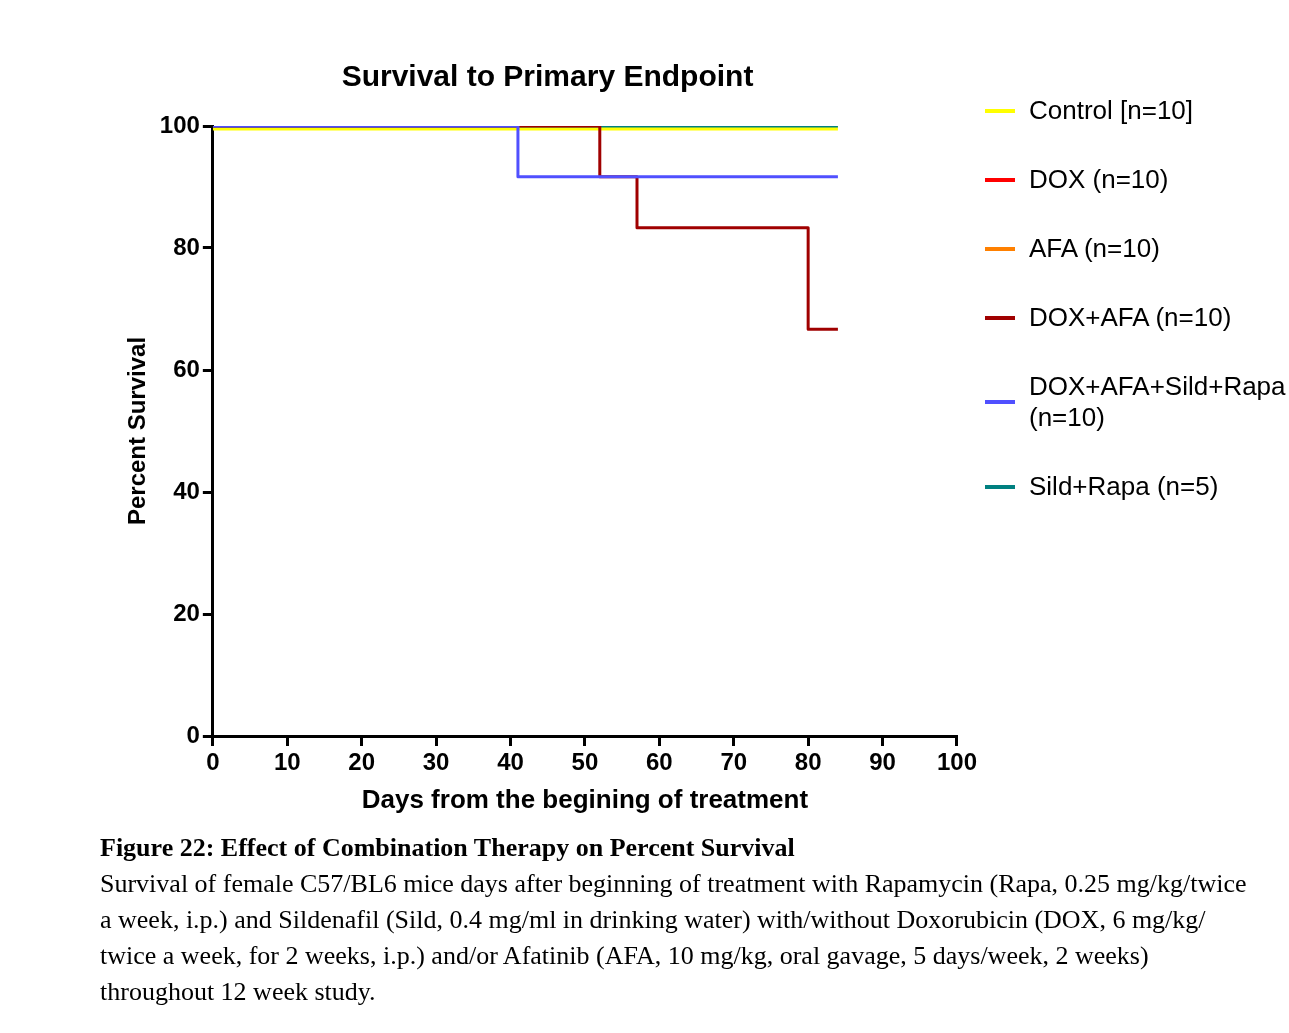 This screenshot has height=1033, width=1289. I want to click on x-tick-label: 60, so click(659, 762).